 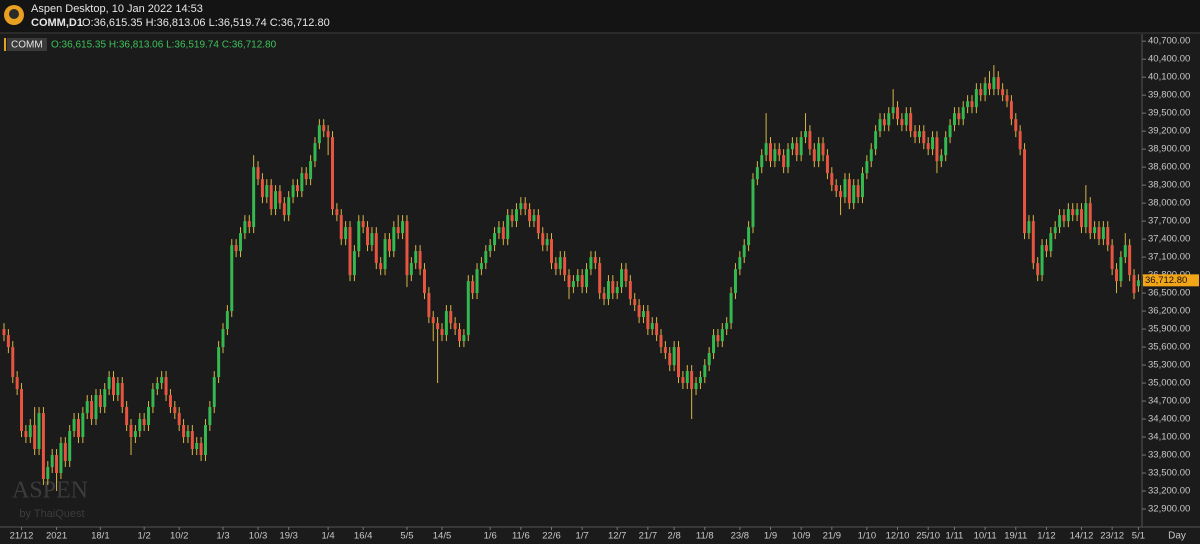 I want to click on last-price-box, so click(x=1171, y=280).